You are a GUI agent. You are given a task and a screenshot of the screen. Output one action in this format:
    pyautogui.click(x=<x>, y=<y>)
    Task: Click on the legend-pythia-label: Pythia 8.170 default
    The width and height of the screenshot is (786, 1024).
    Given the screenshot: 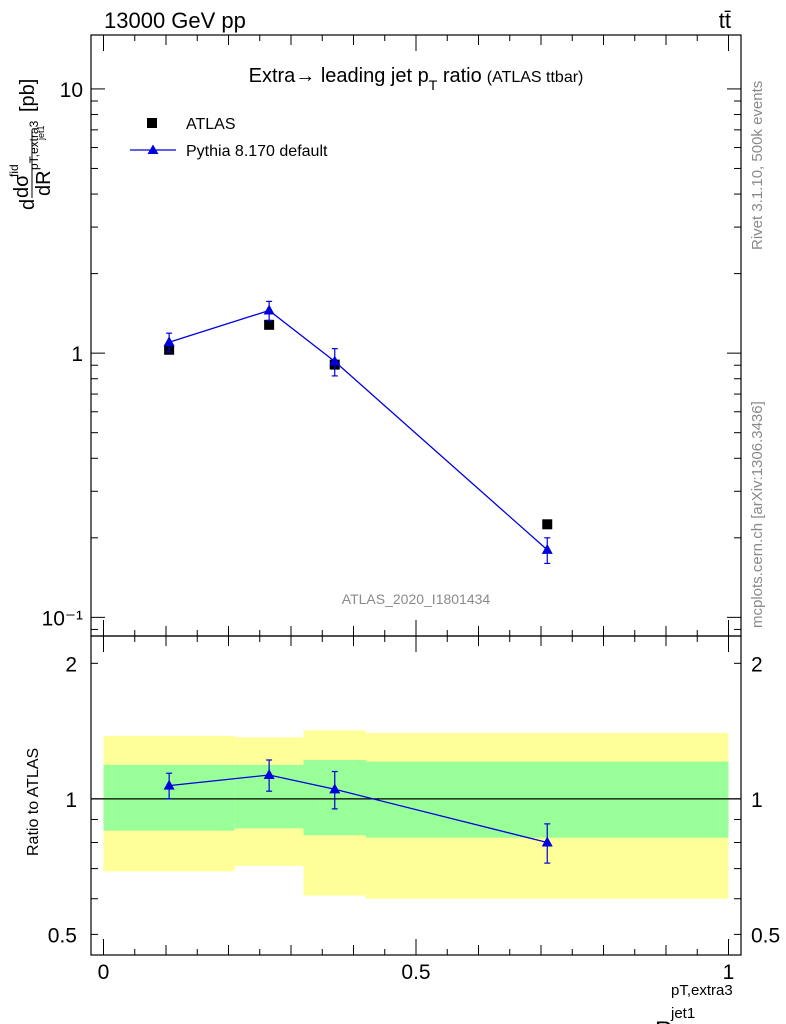 What is the action you would take?
    pyautogui.click(x=257, y=151)
    